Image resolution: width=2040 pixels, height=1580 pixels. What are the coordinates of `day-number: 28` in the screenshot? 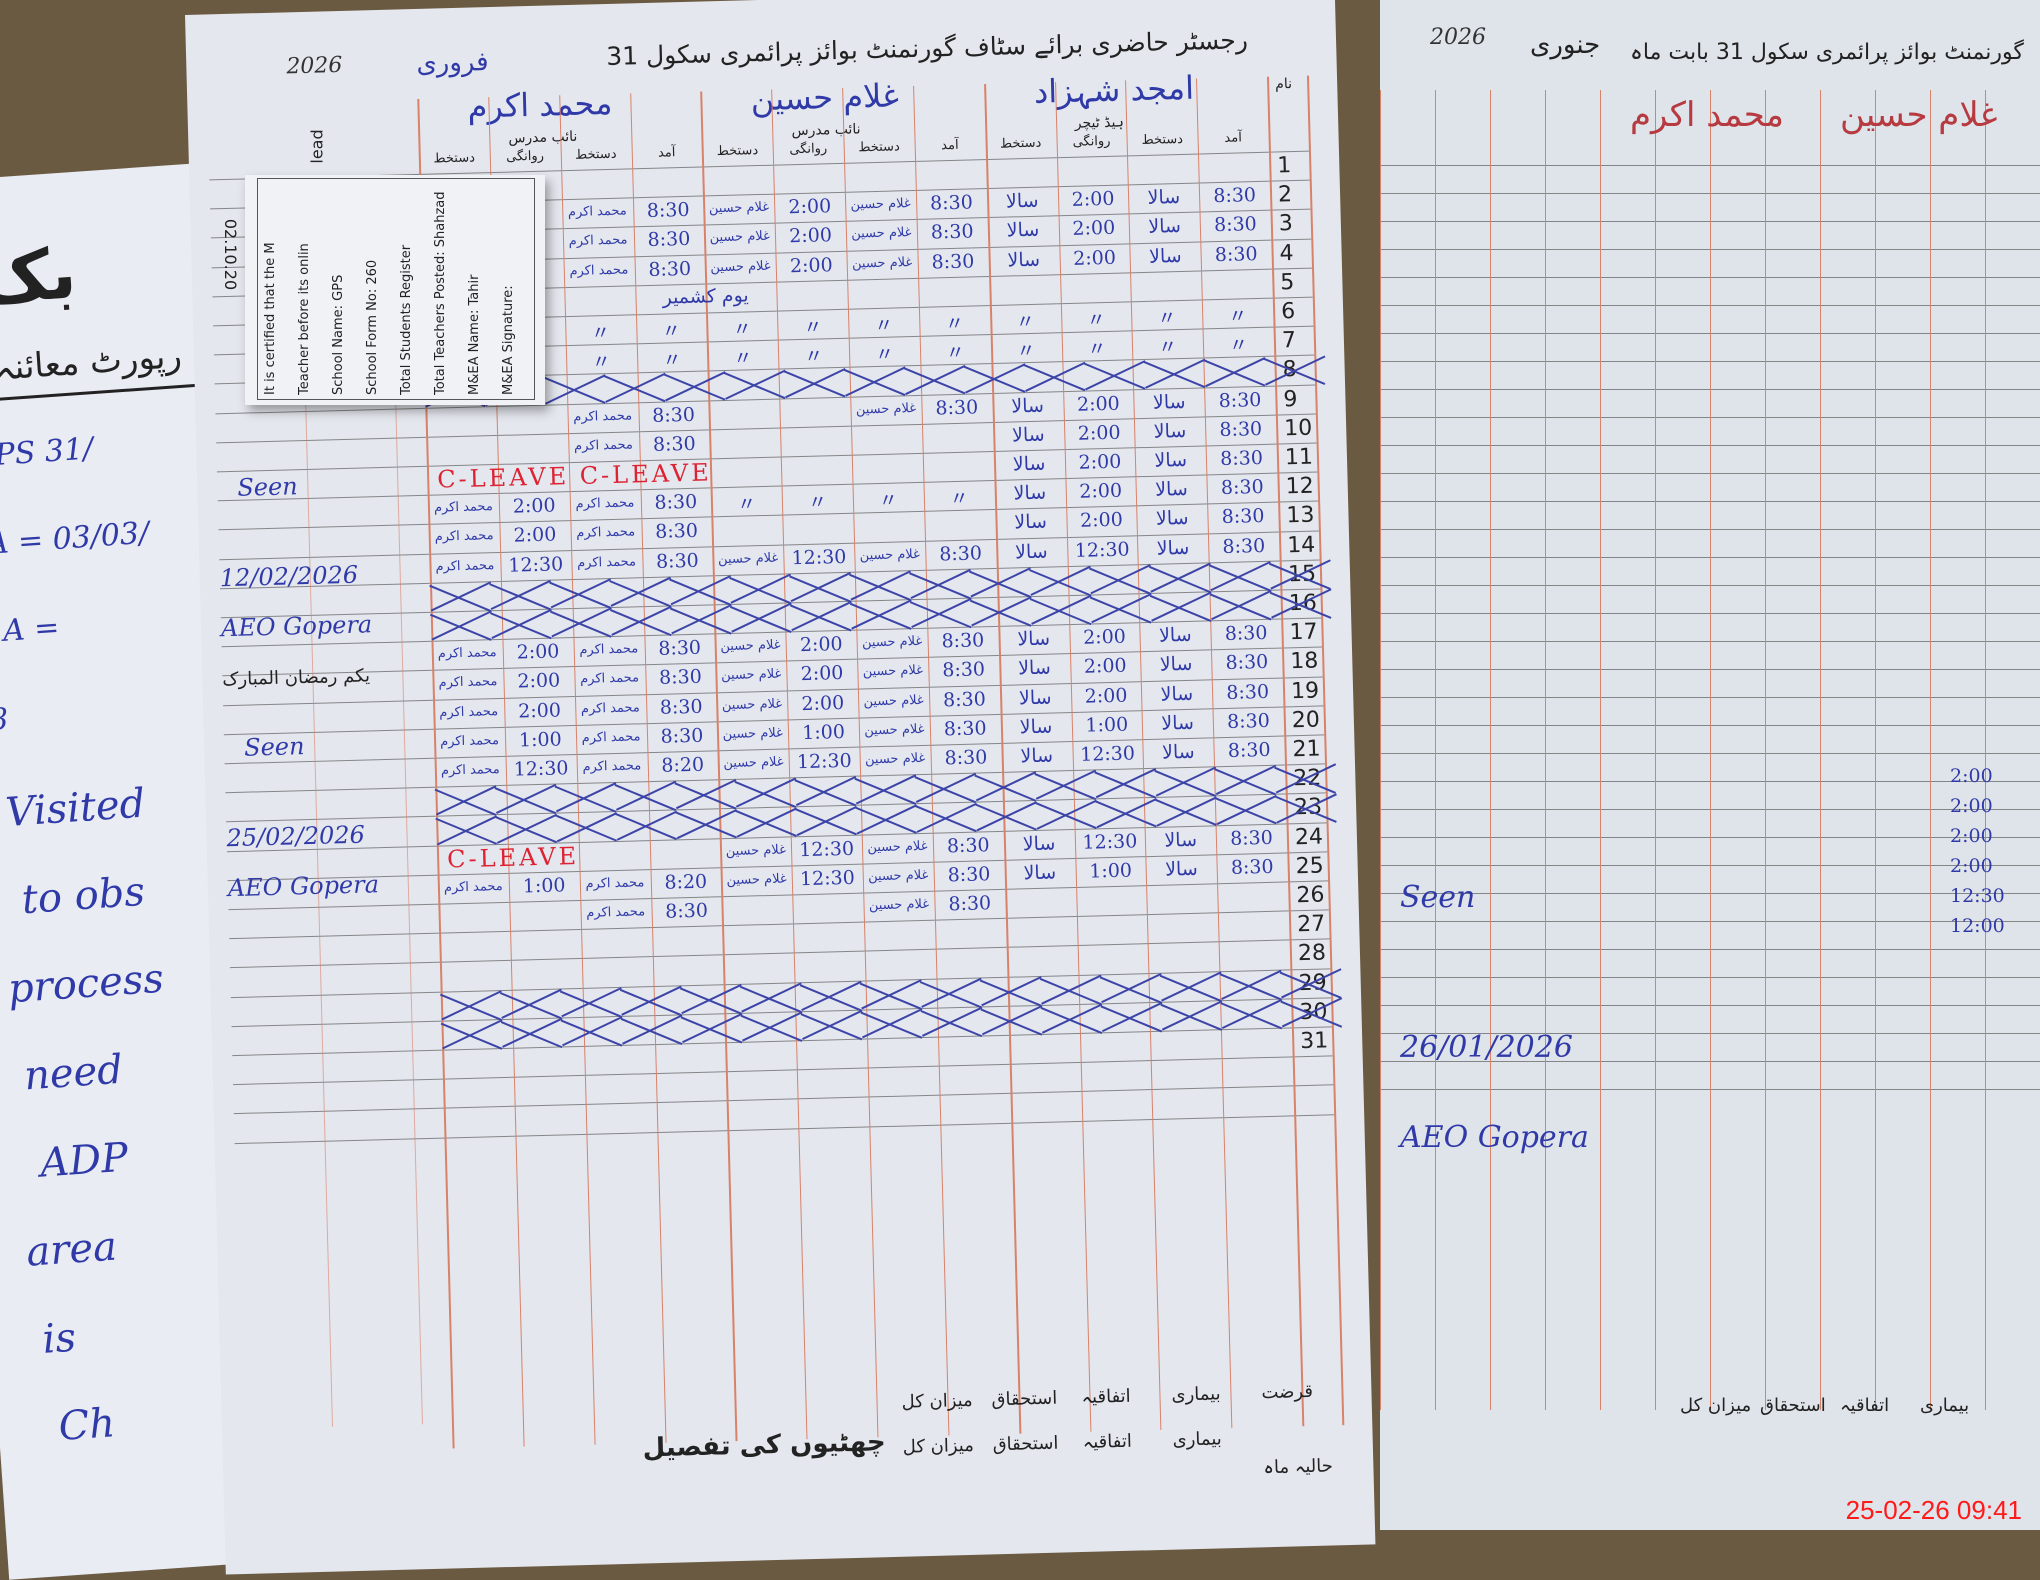 It's located at (1312, 953).